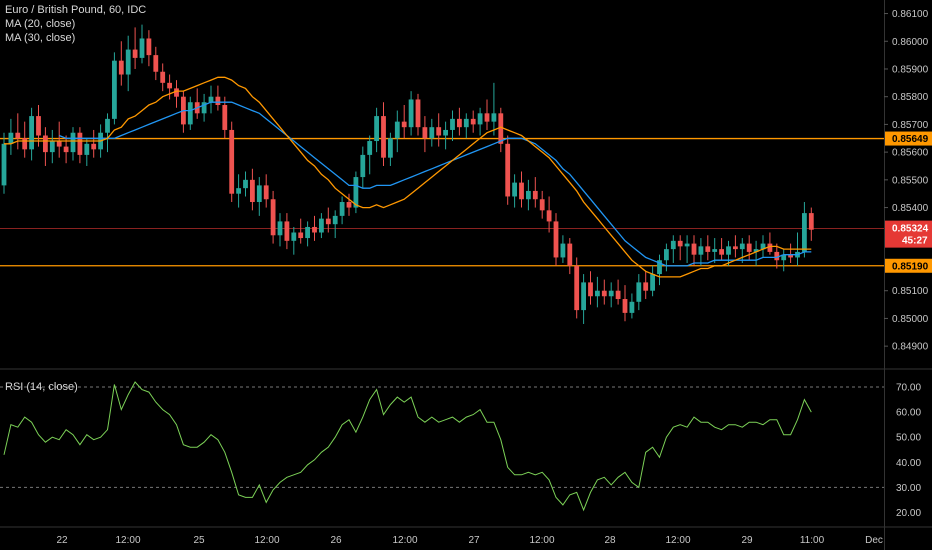 This screenshot has width=932, height=550. What do you see at coordinates (41, 387) in the screenshot?
I see `legend-rsi: RSI (14, close)` at bounding box center [41, 387].